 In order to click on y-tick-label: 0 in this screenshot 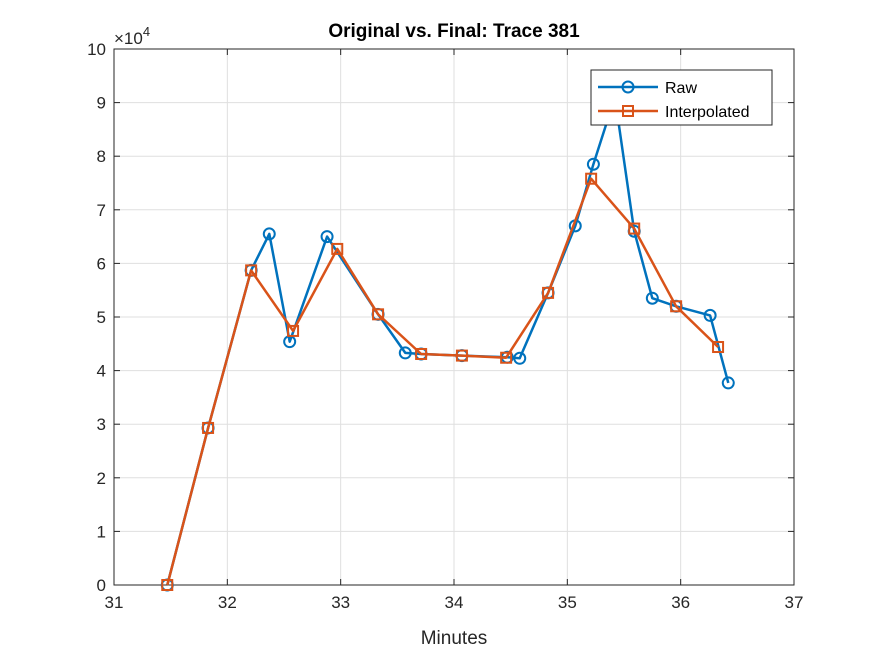, I will do `click(101, 585)`.